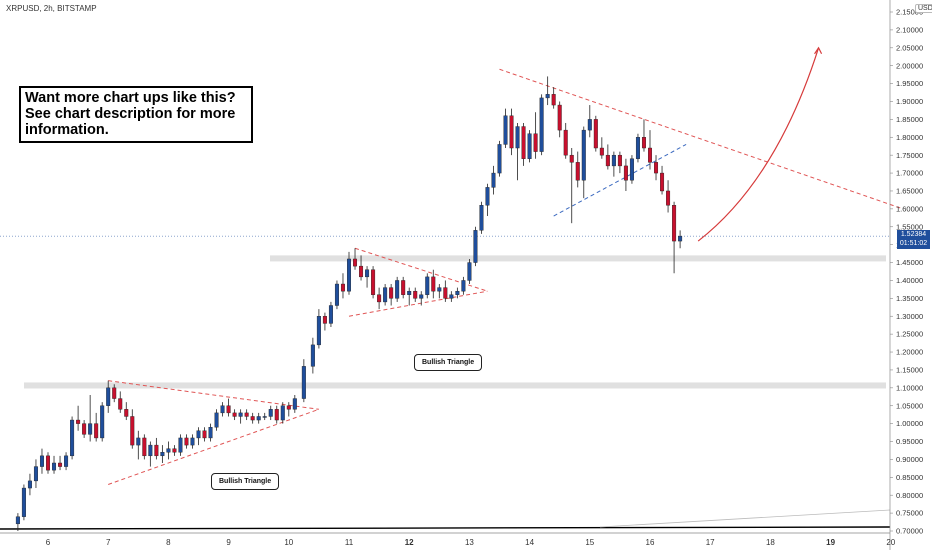 Image resolution: width=932 pixels, height=550 pixels. Describe the element at coordinates (909, 65) in the screenshot. I see `y-tick-label: 2.00000` at that location.